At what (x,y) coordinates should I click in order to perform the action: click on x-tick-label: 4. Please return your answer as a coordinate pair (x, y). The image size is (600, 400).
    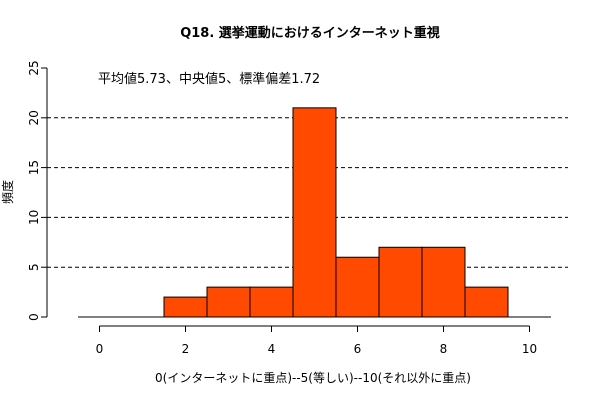
    Looking at the image, I should click on (272, 349).